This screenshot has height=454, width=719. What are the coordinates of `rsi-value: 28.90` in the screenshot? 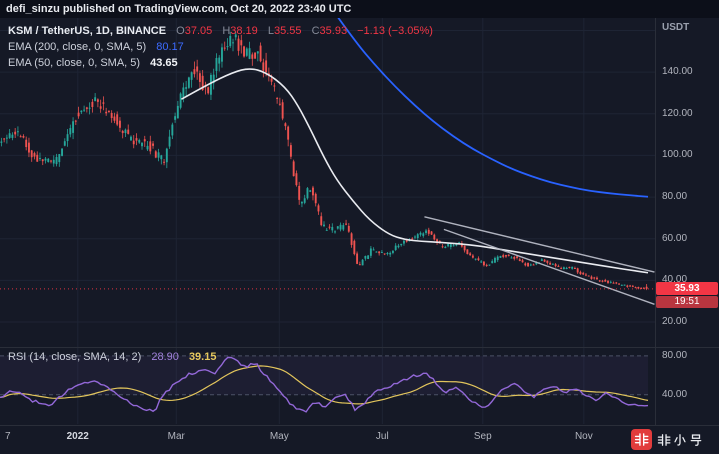 It's located at (165, 357).